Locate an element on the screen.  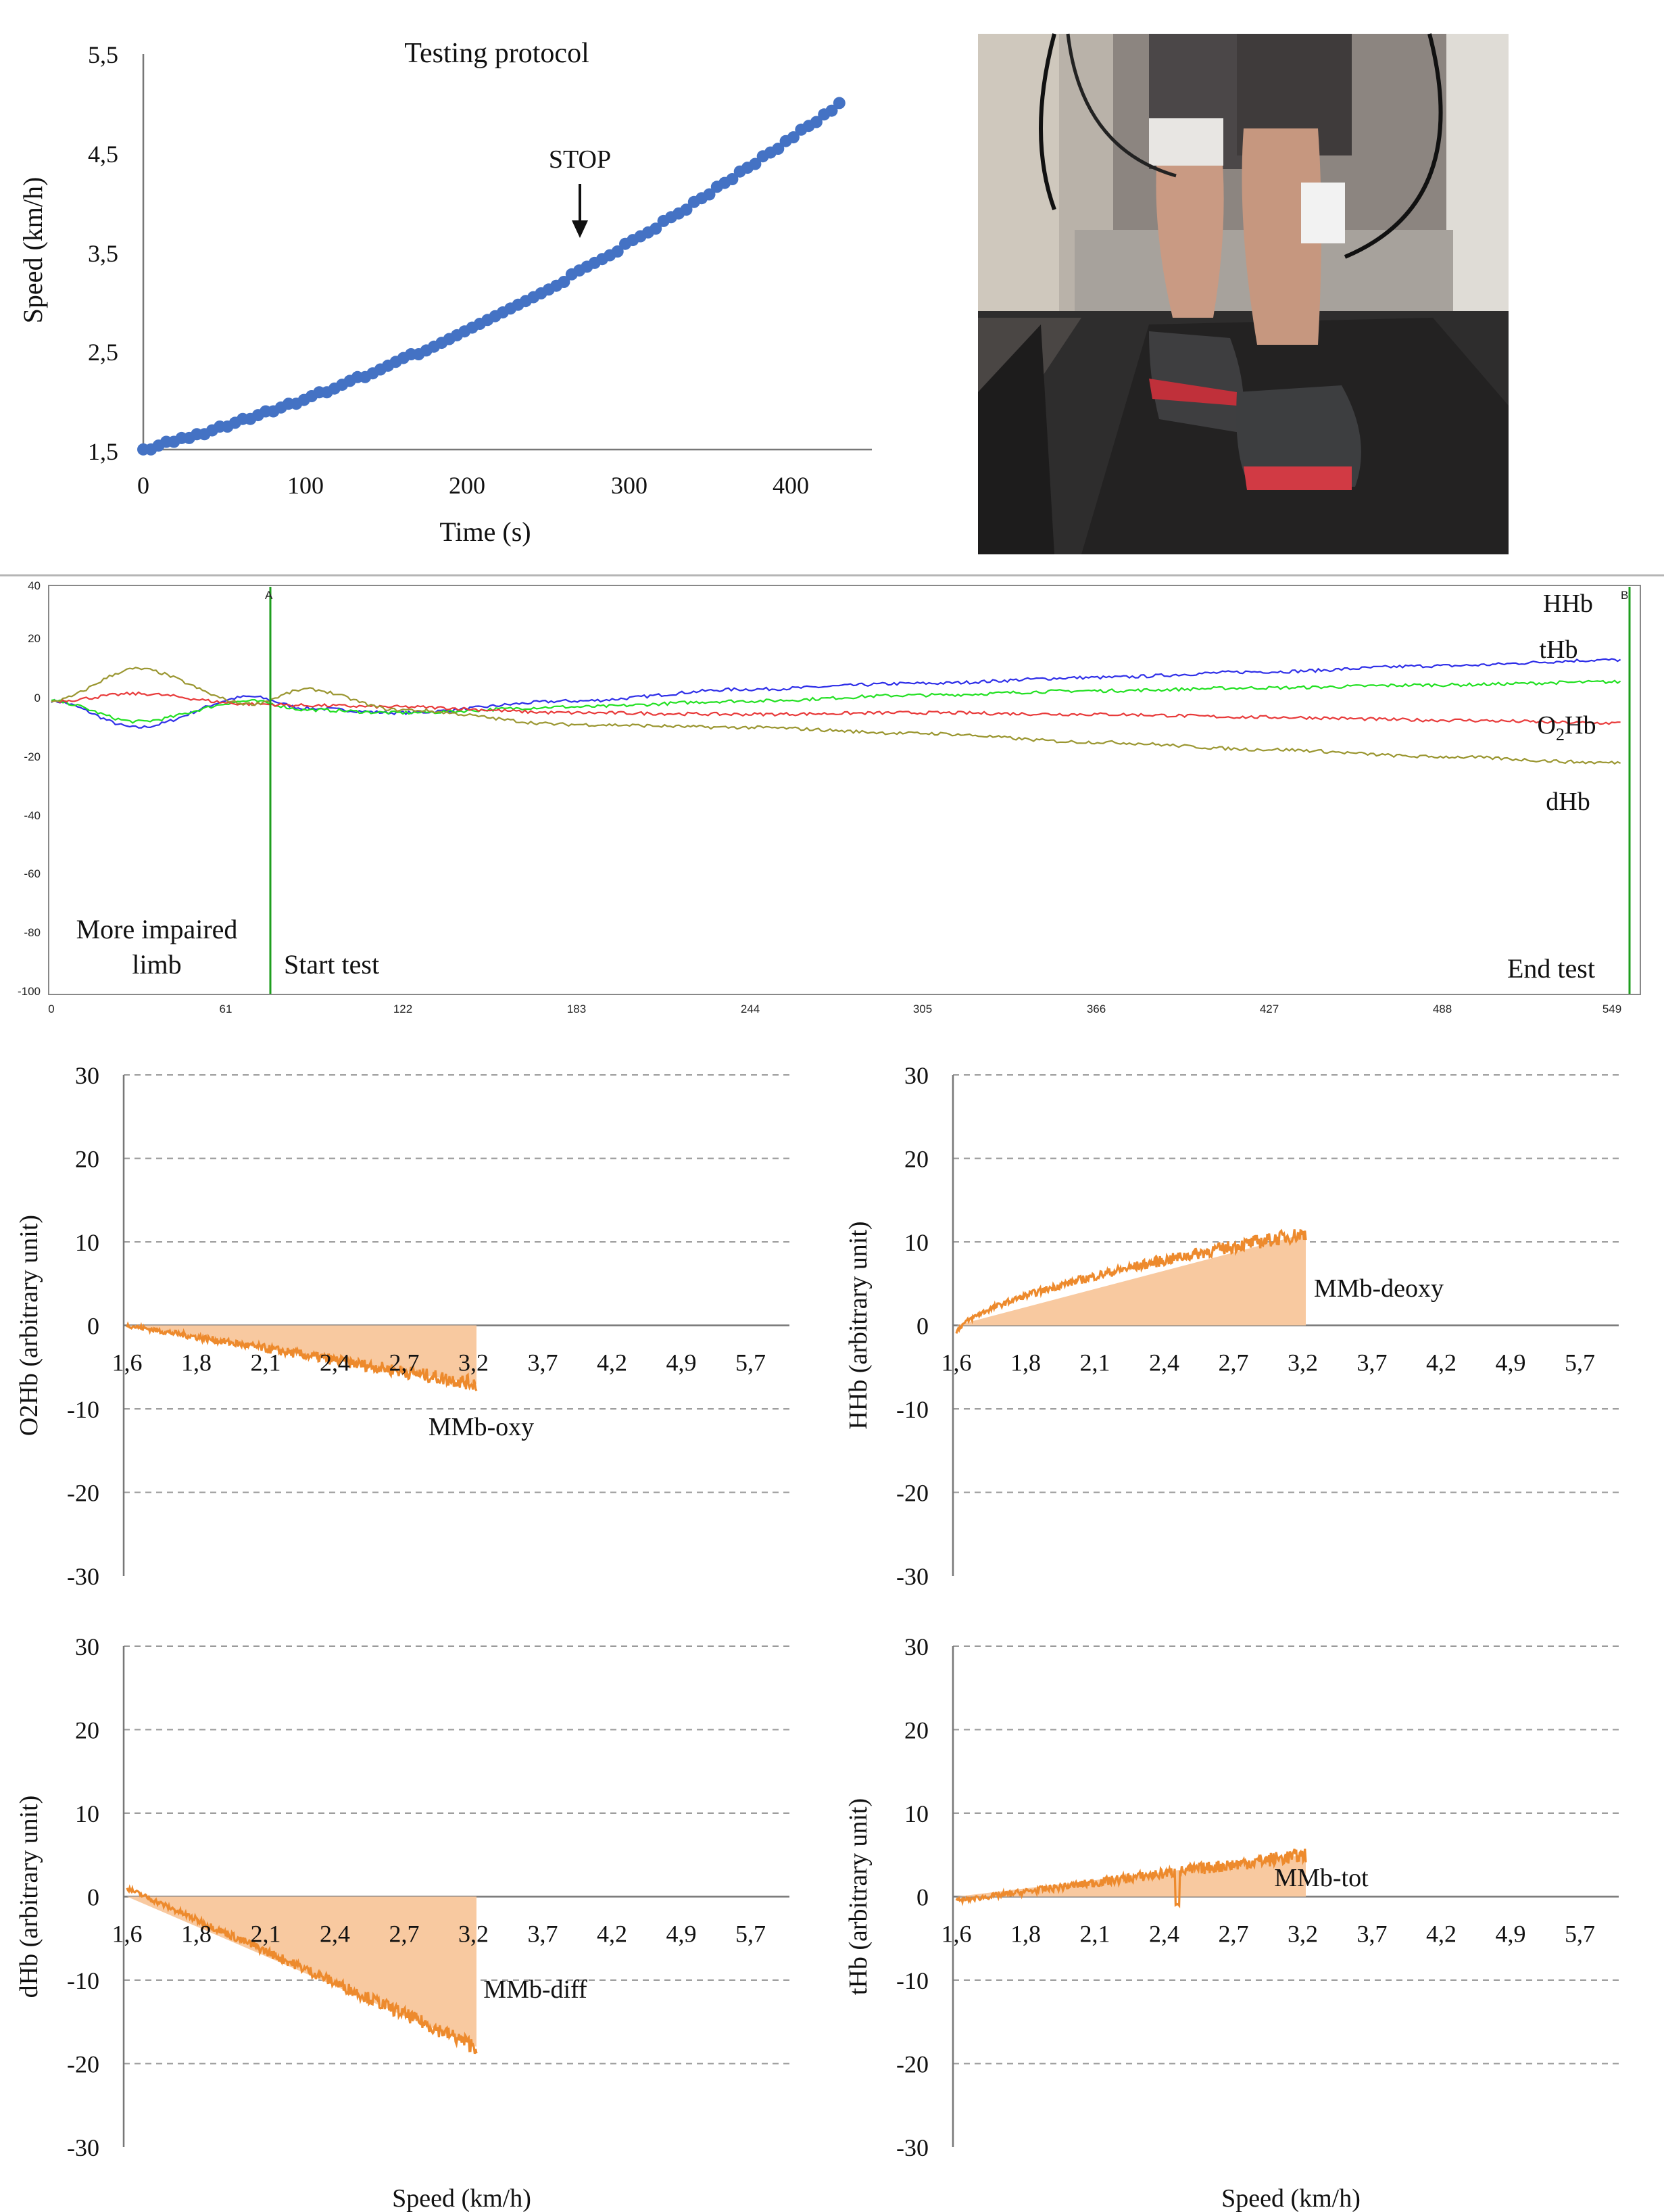
stop-annotation: STOP is located at coordinates (580, 159).